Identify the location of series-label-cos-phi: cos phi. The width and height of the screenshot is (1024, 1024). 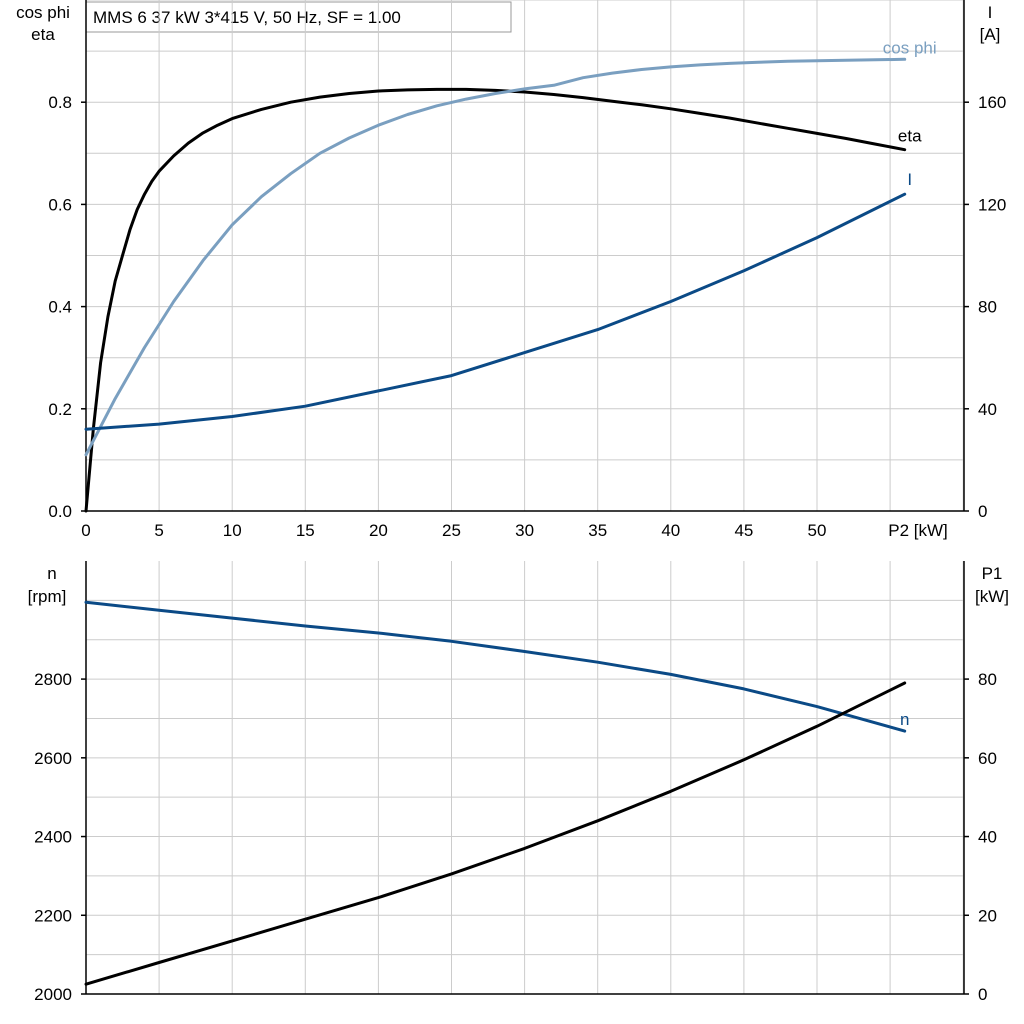
(910, 47).